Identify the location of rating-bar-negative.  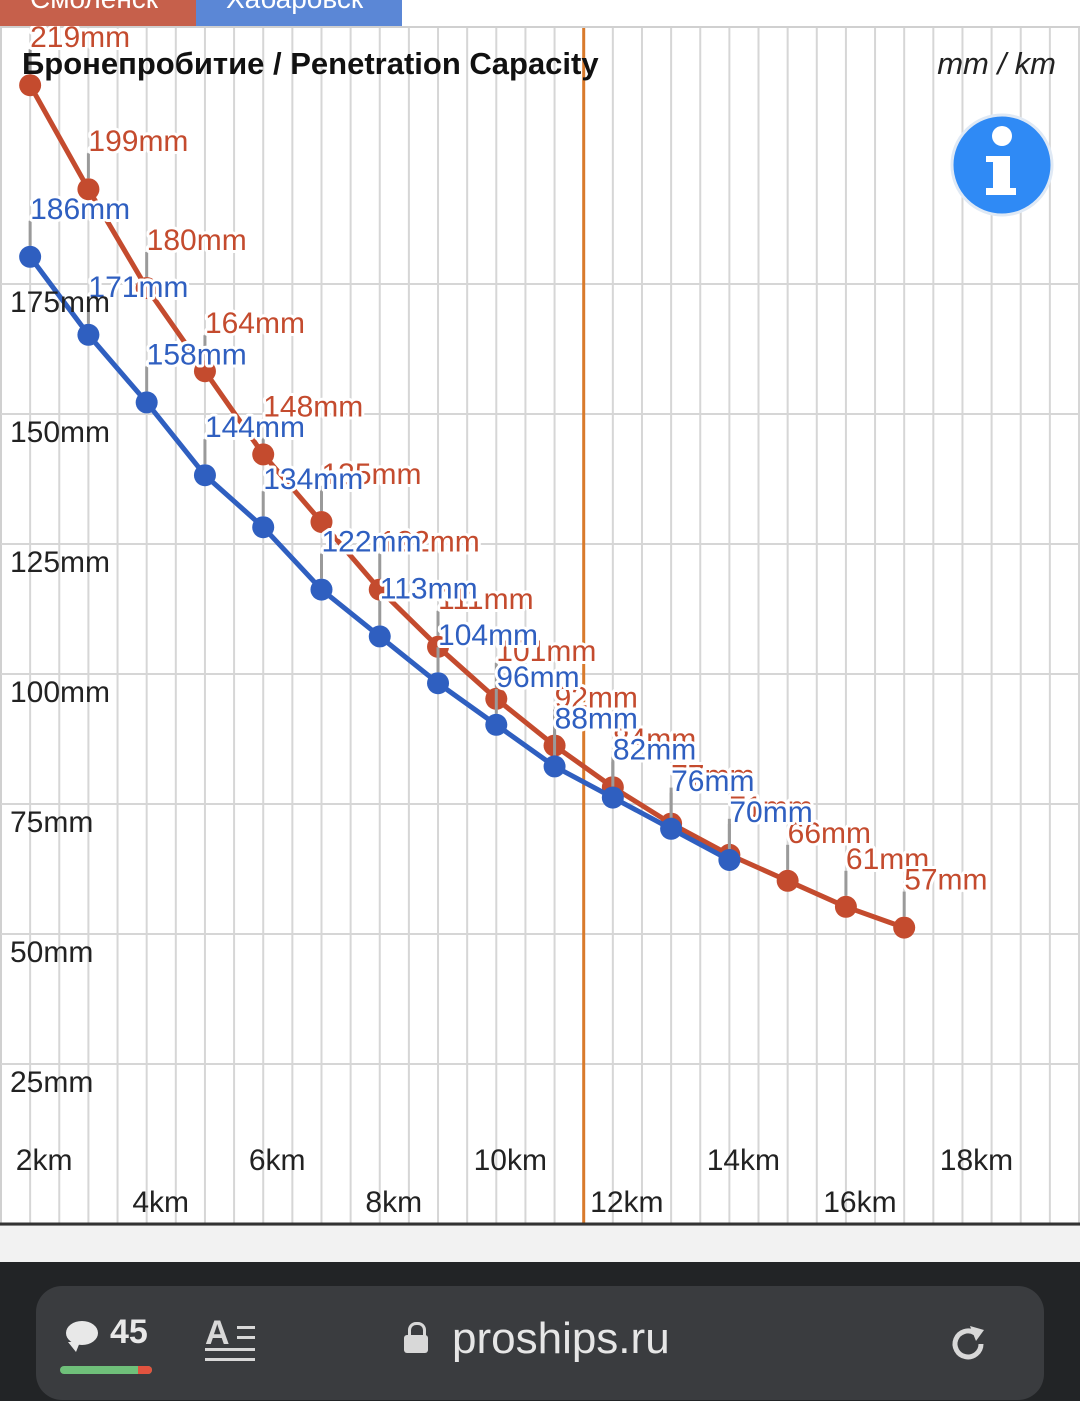
(145, 1370).